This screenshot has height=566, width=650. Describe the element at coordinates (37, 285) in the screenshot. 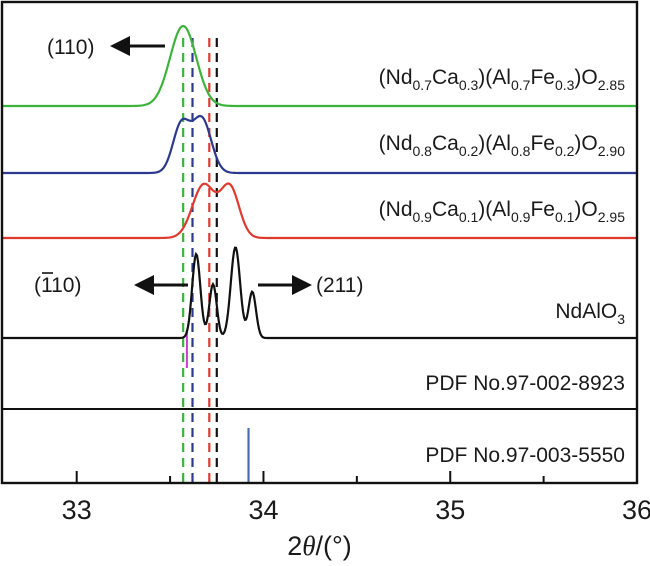

I see `annotation-a1bar10-part-0: (` at that location.